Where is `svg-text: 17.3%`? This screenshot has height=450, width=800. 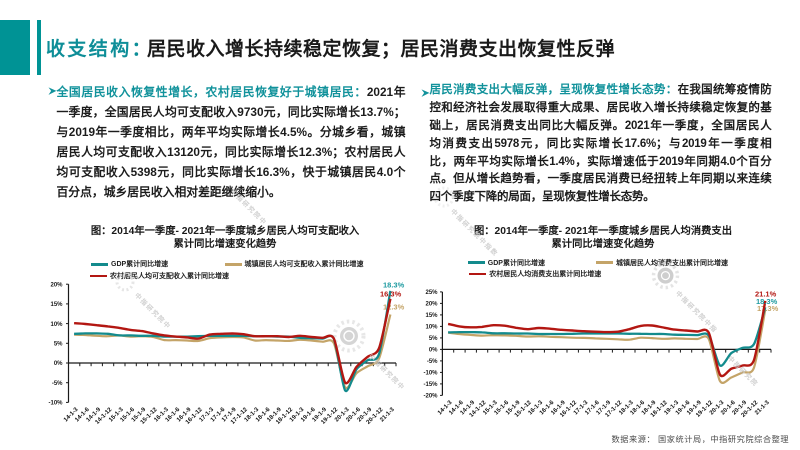
svg-text: 17.3% is located at coordinates (768, 308).